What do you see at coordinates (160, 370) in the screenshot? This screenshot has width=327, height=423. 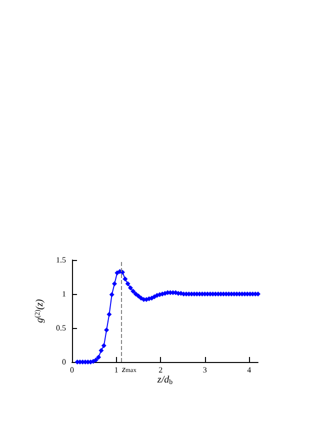 I see `x-tick-label: 2` at bounding box center [160, 370].